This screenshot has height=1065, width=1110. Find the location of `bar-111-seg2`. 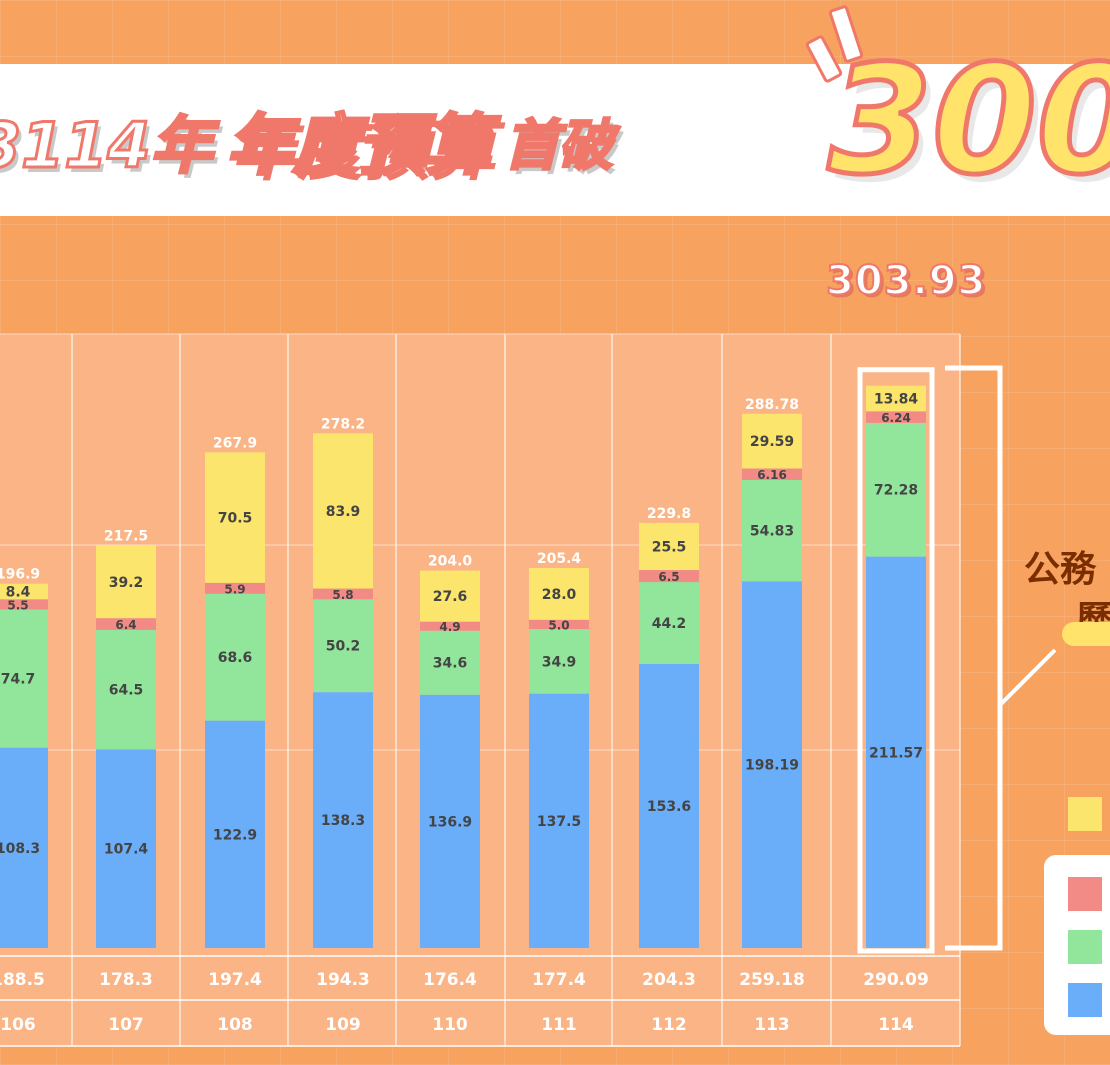

bar-111-seg2 is located at coordinates (559, 624).